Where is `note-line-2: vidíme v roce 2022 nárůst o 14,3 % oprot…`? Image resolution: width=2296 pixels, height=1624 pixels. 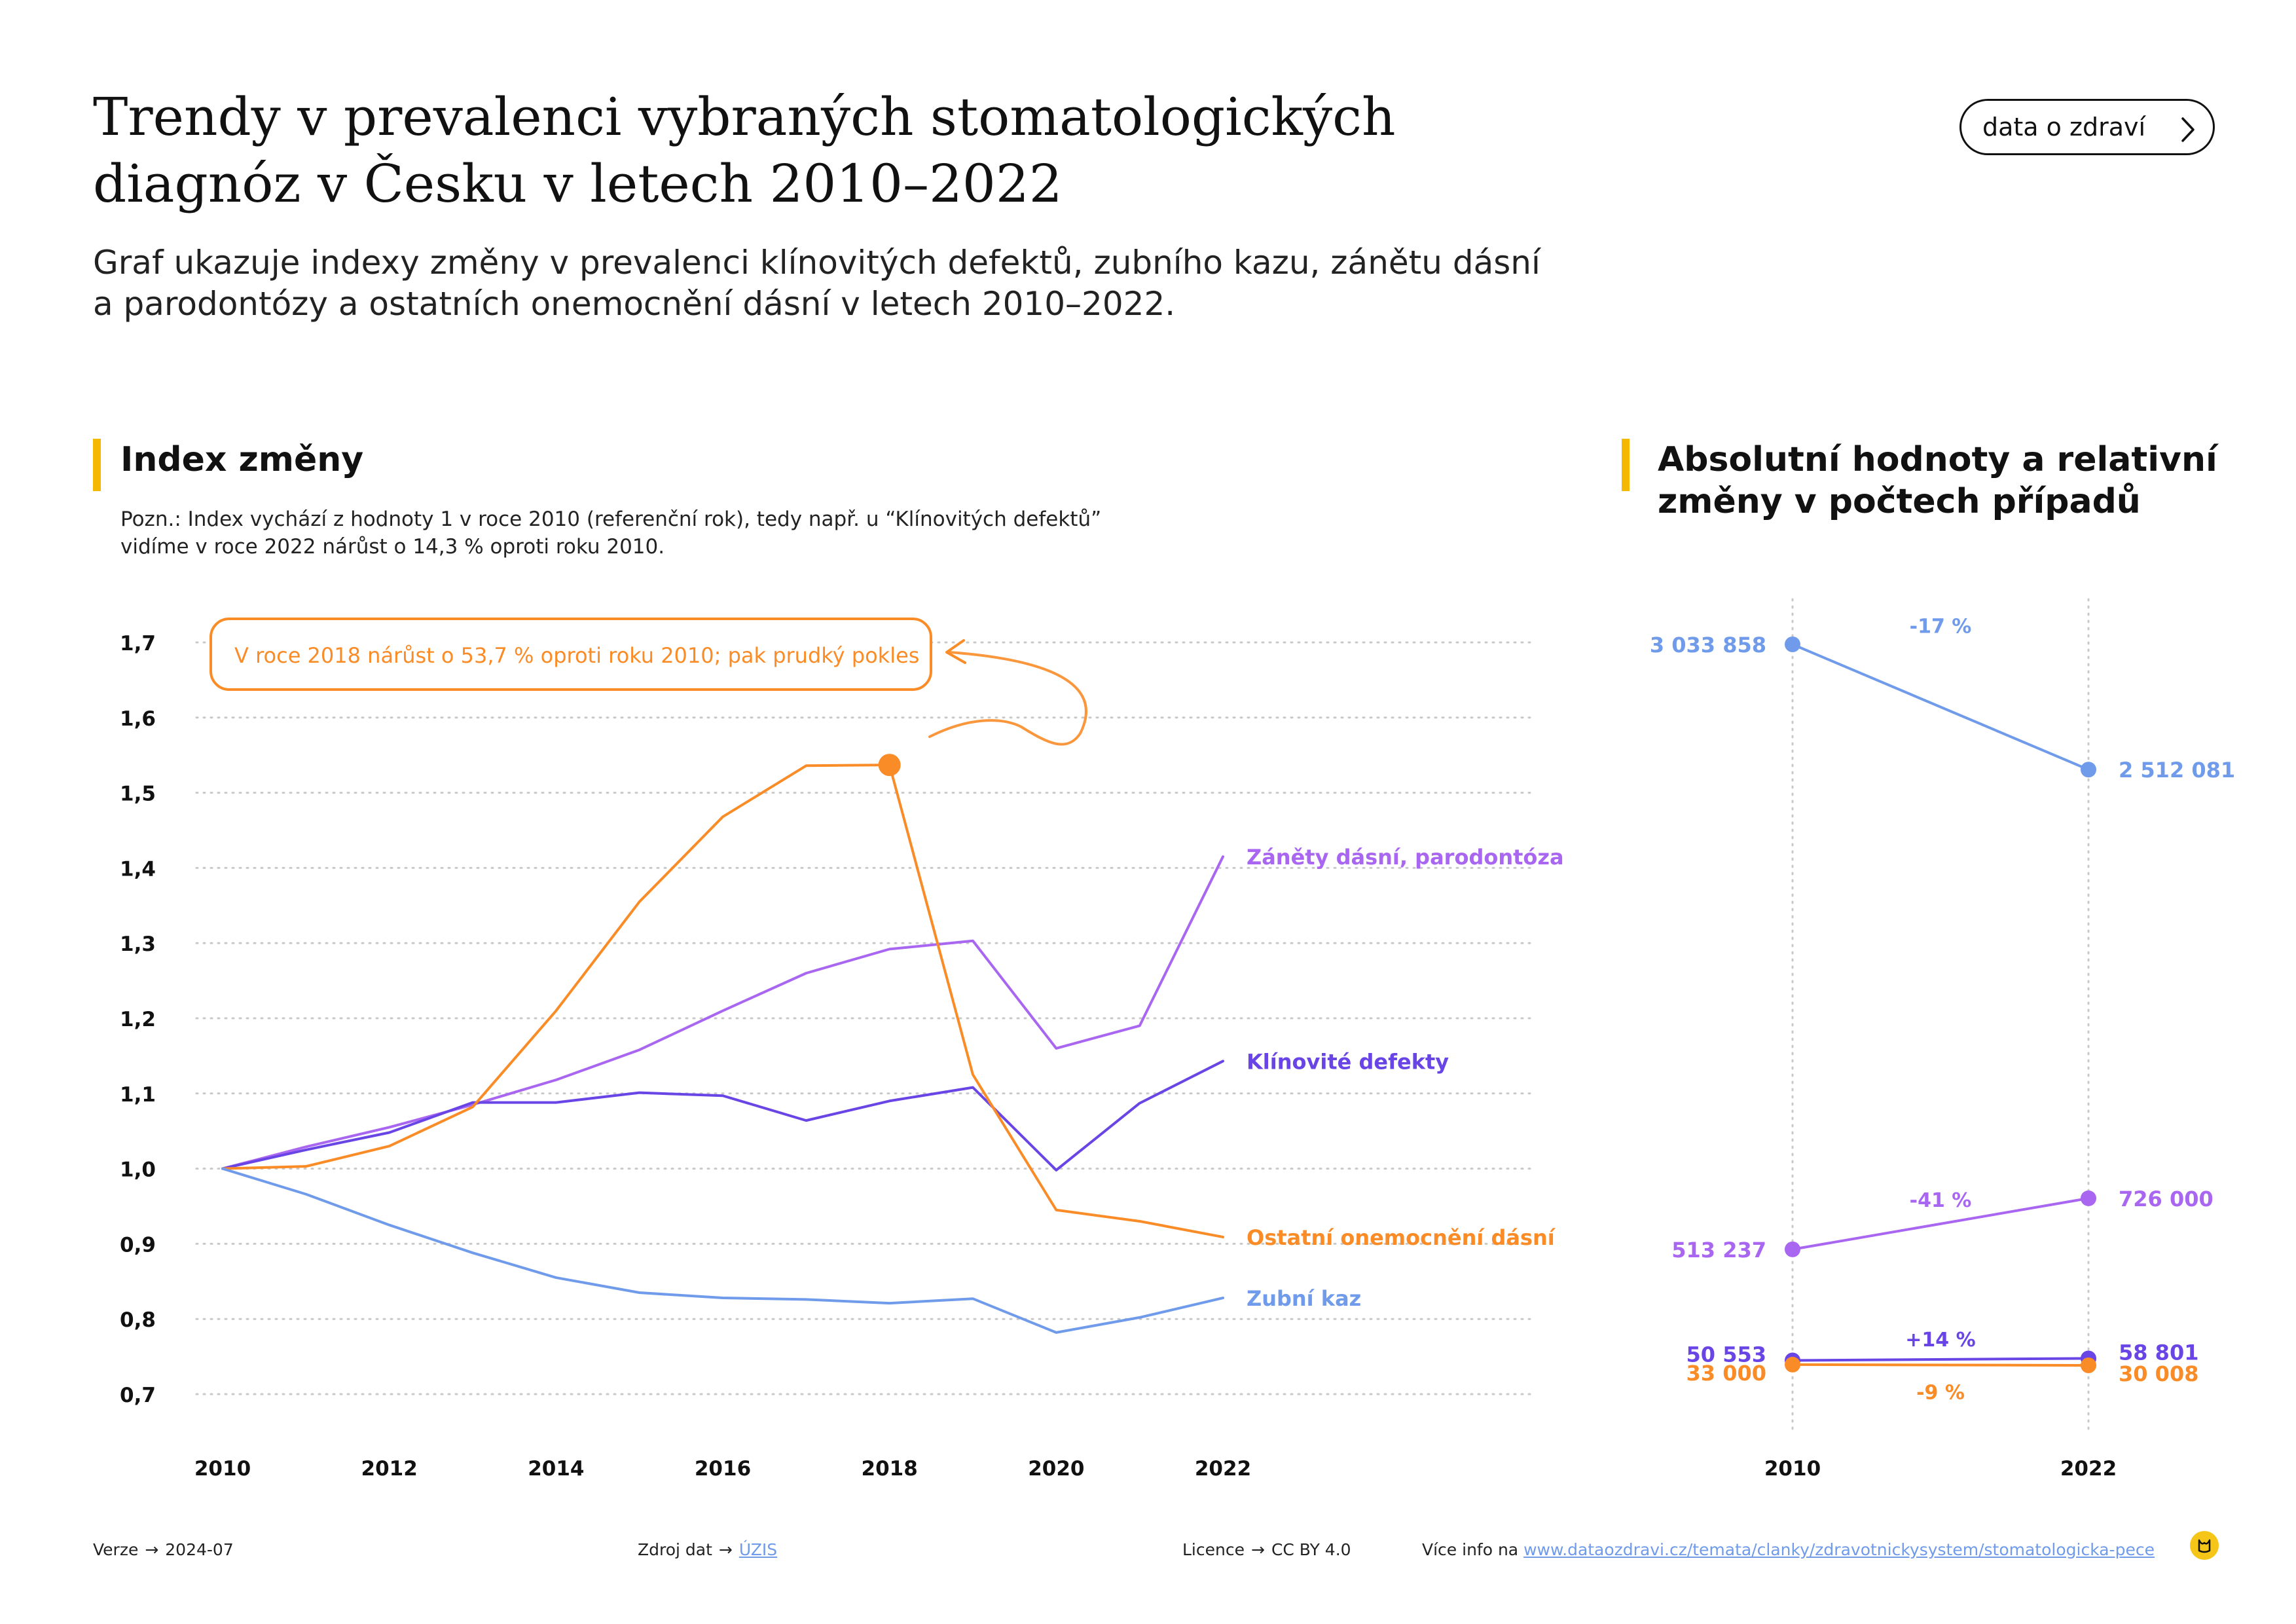 note-line-2: vidíme v roce 2022 nárůst o 14,3 % oprot… is located at coordinates (392, 547).